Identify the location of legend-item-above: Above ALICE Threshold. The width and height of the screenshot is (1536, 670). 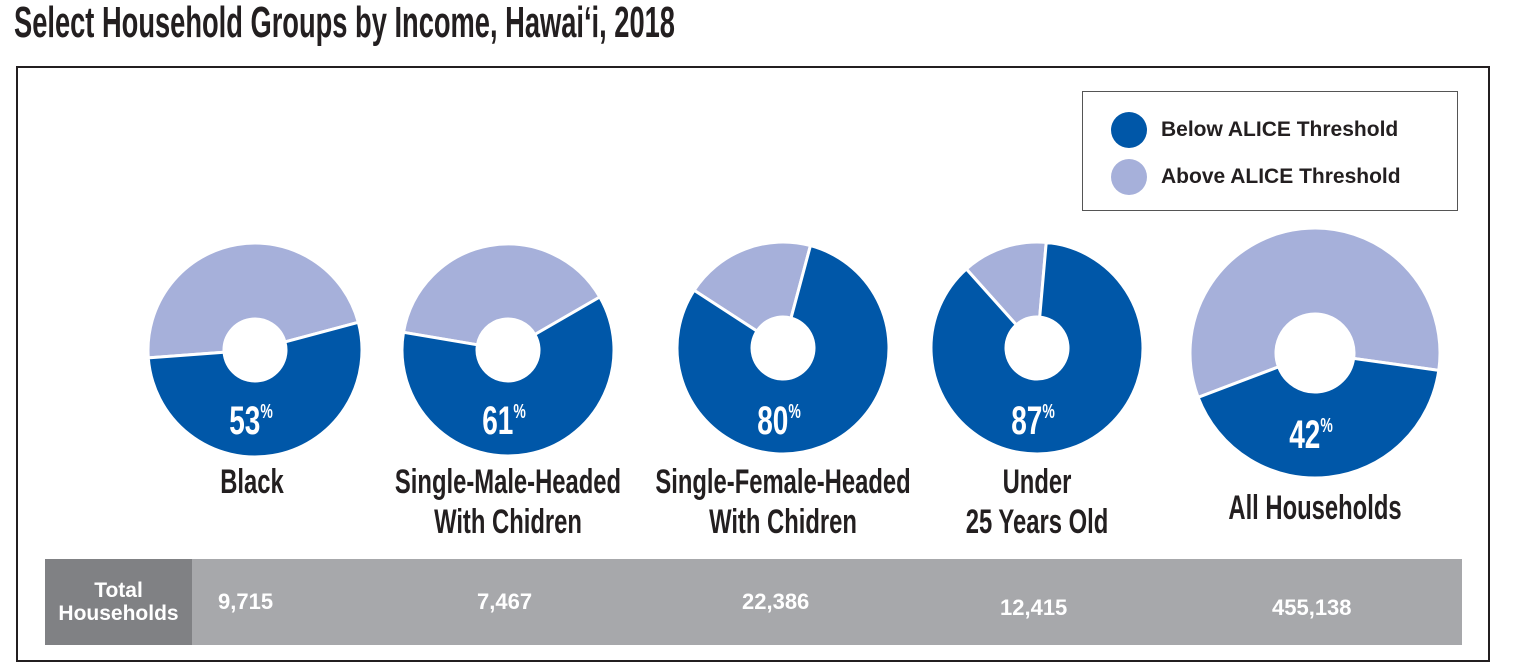
(1256, 177).